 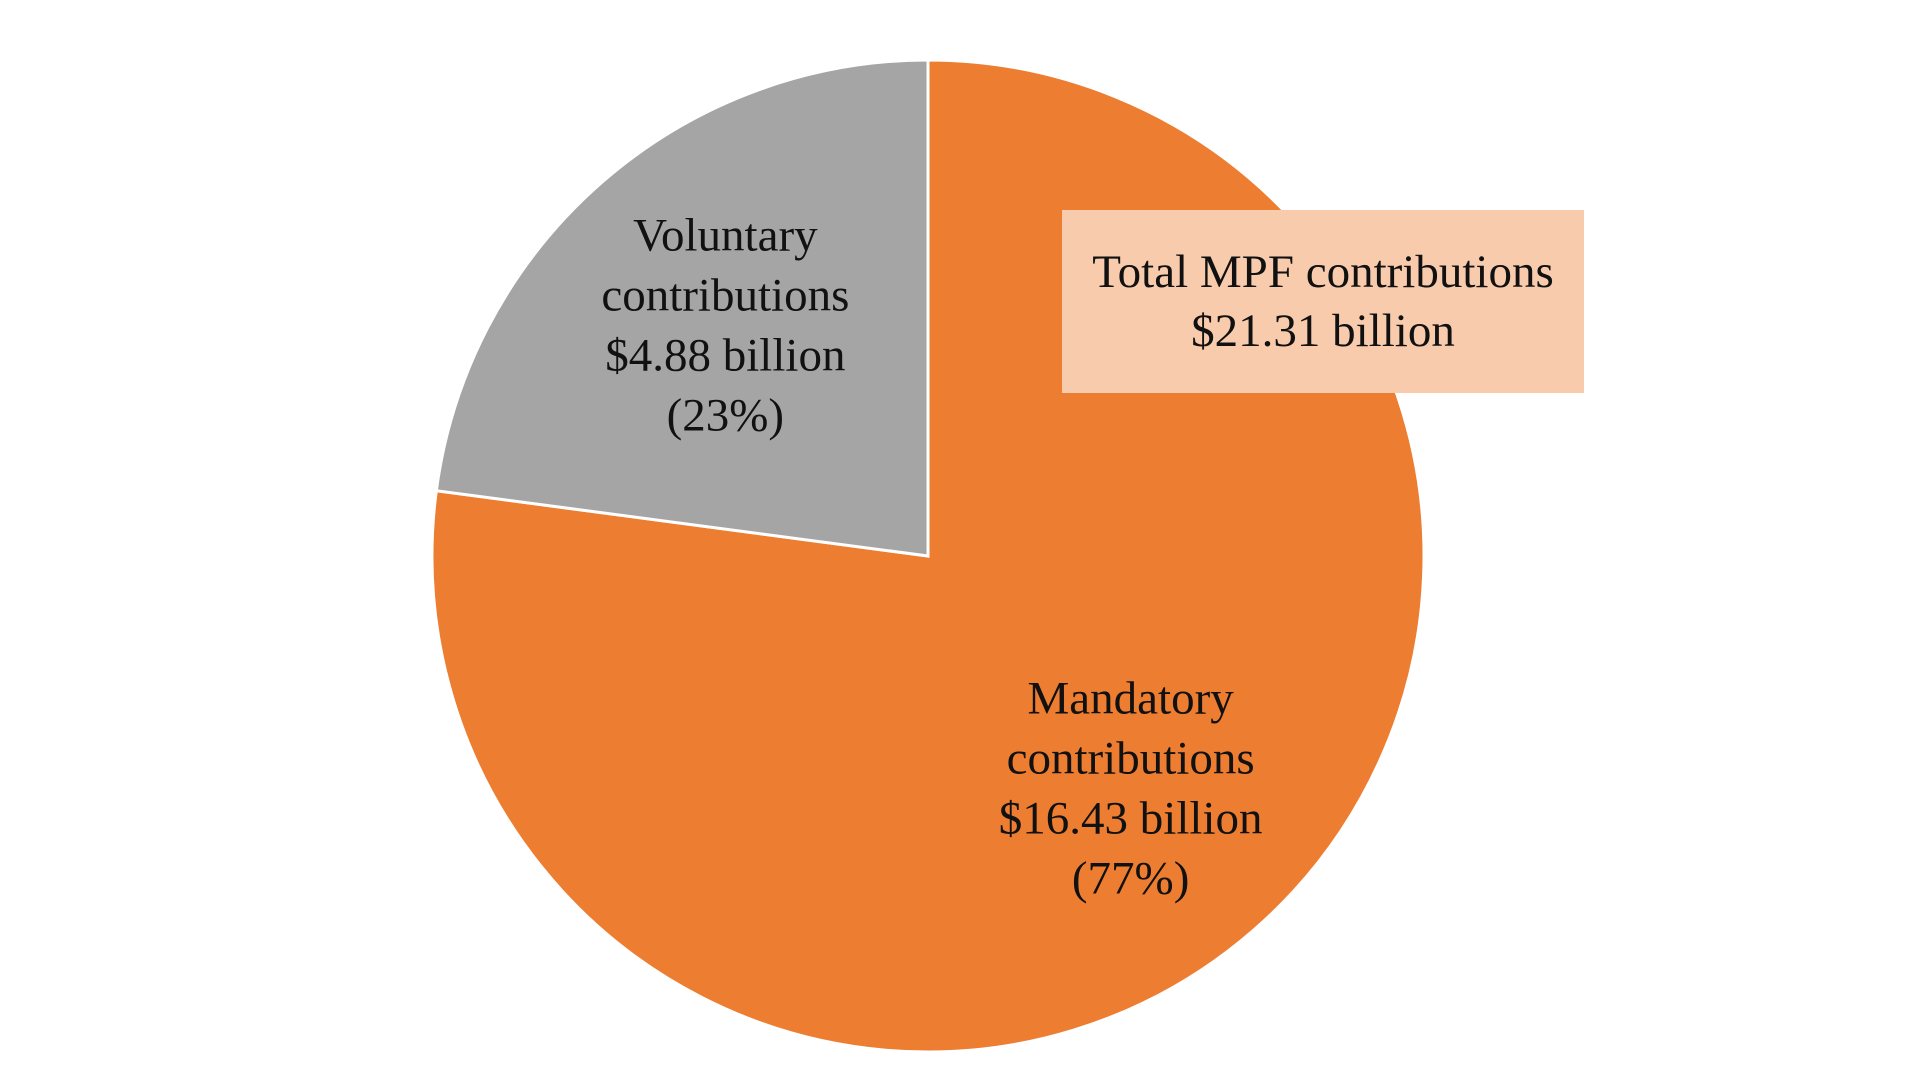 I want to click on slice-voluntary-contributions, so click(x=682, y=308).